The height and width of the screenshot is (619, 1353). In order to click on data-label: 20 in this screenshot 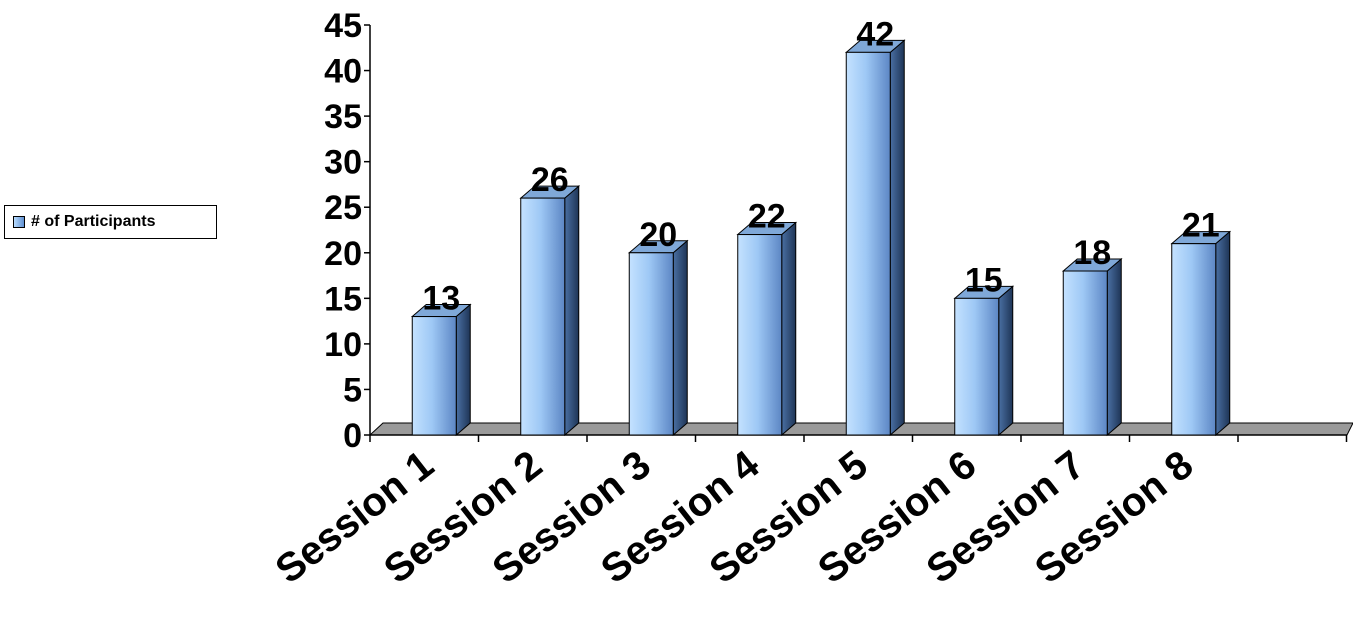, I will do `click(658, 235)`.